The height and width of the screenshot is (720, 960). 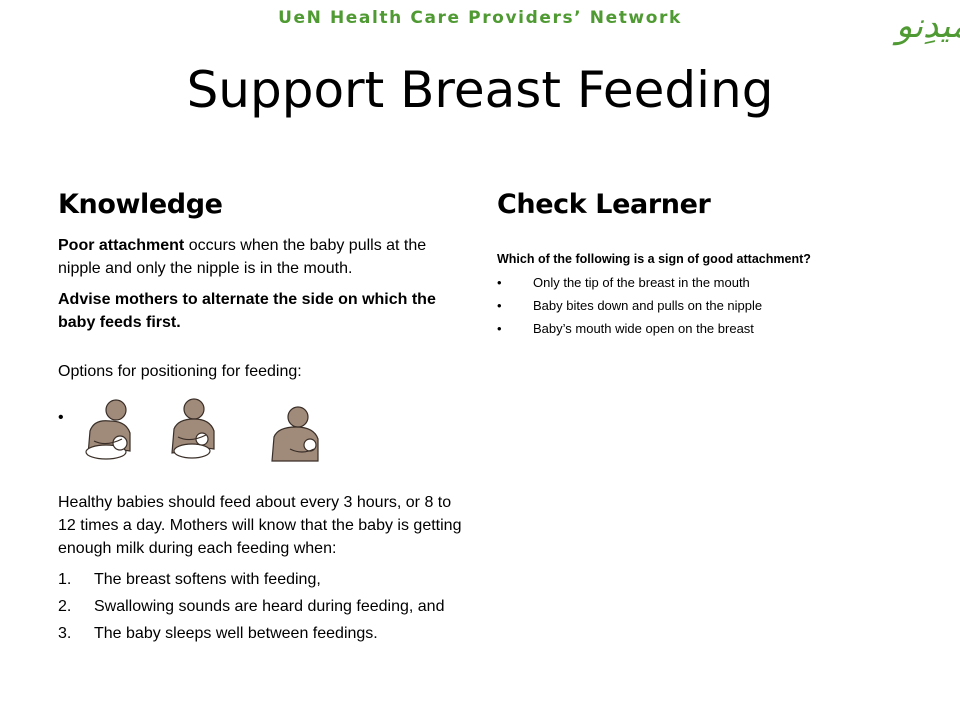 What do you see at coordinates (480, 90) in the screenshot?
I see `page-title: Support Breast Feeding` at bounding box center [480, 90].